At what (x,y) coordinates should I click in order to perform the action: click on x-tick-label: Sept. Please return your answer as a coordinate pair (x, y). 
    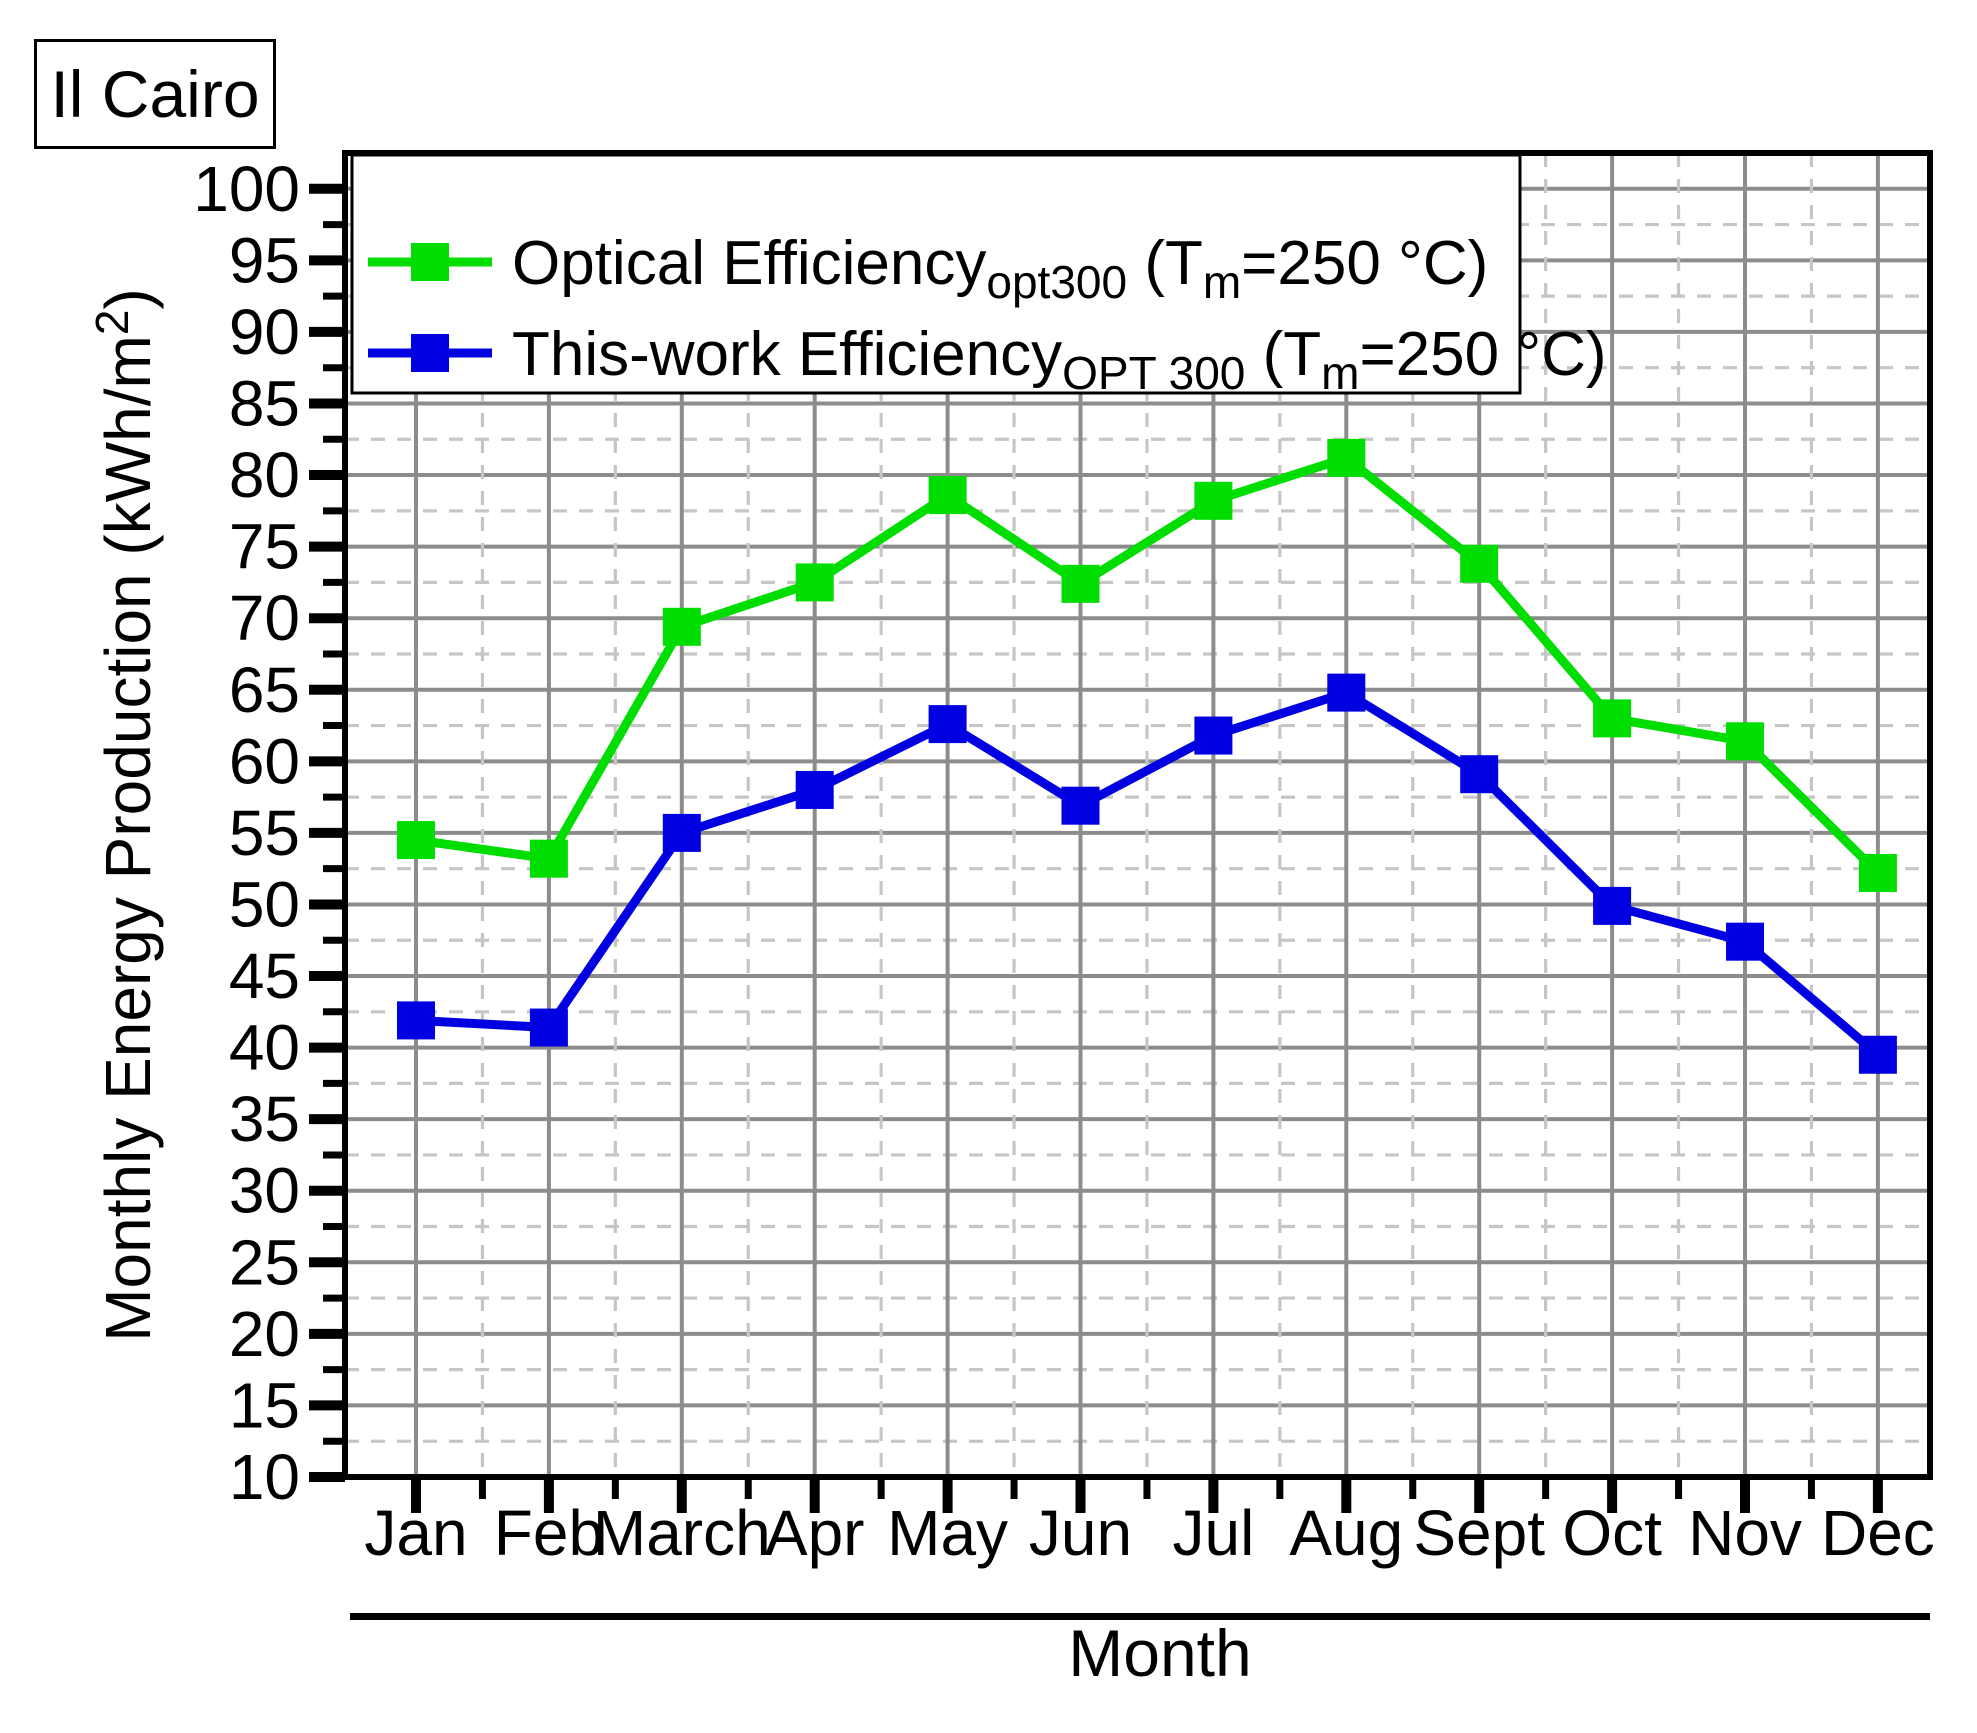
    Looking at the image, I should click on (1479, 1533).